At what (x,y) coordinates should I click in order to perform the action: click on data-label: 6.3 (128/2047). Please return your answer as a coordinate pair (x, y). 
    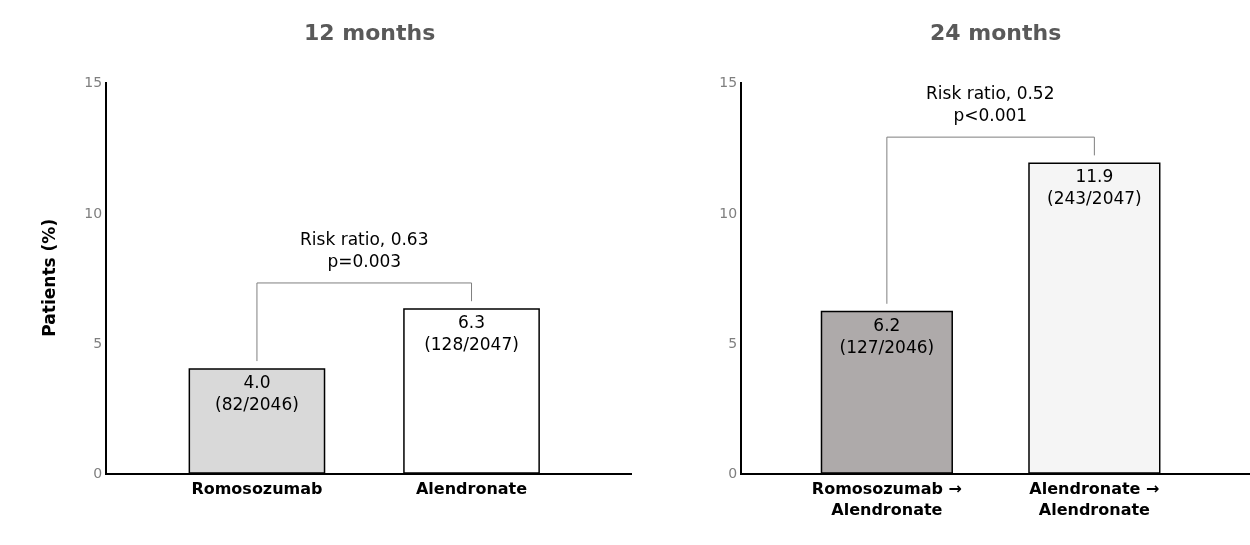
    Looking at the image, I should click on (471, 333).